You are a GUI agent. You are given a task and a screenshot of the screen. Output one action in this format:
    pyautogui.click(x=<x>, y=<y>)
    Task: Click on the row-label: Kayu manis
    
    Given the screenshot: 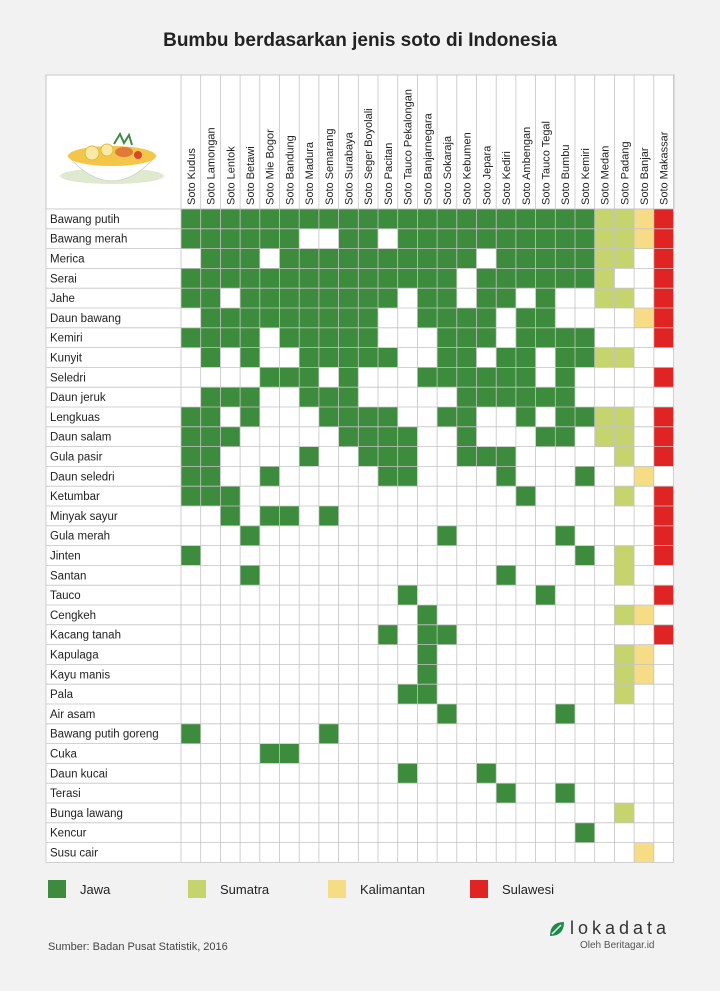 What is the action you would take?
    pyautogui.click(x=80, y=675)
    